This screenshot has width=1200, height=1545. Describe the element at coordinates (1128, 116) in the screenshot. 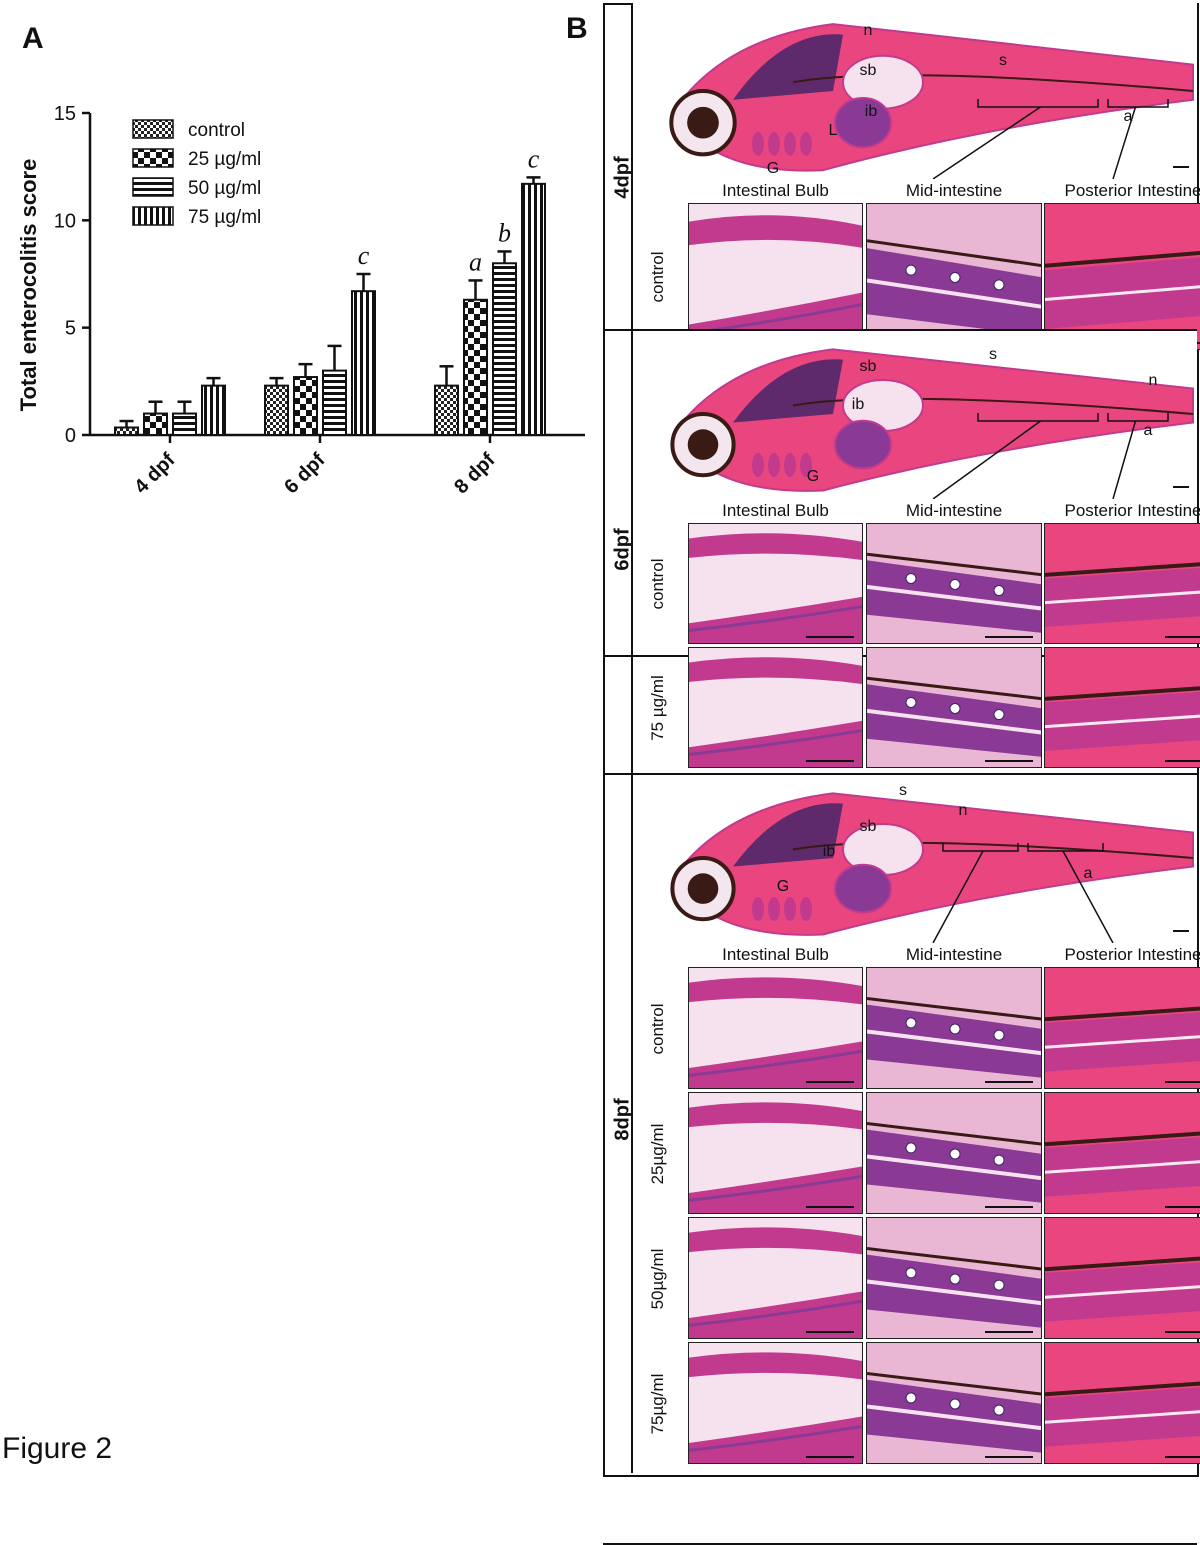

I see `structure-label: a` at that location.